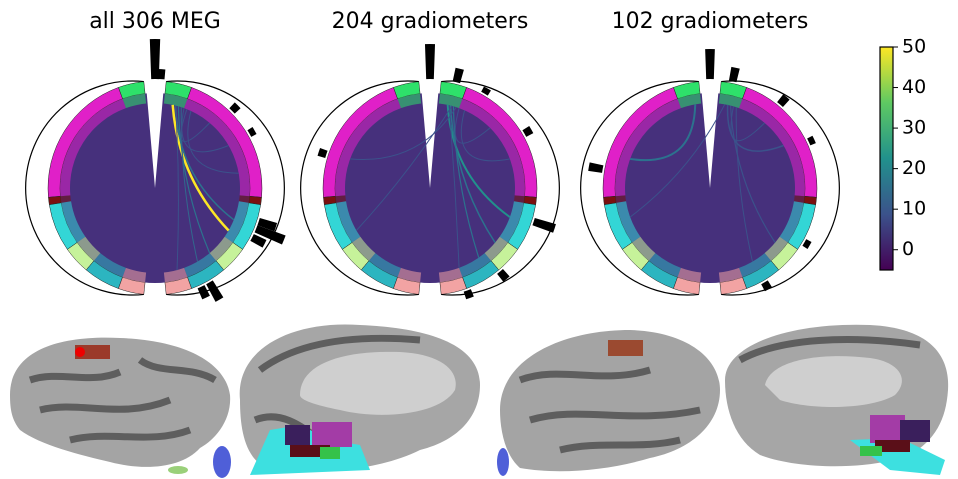 This screenshot has width=958, height=479. Describe the element at coordinates (430, 21) in the screenshot. I see `plot-title: 204 gradiometers` at that location.